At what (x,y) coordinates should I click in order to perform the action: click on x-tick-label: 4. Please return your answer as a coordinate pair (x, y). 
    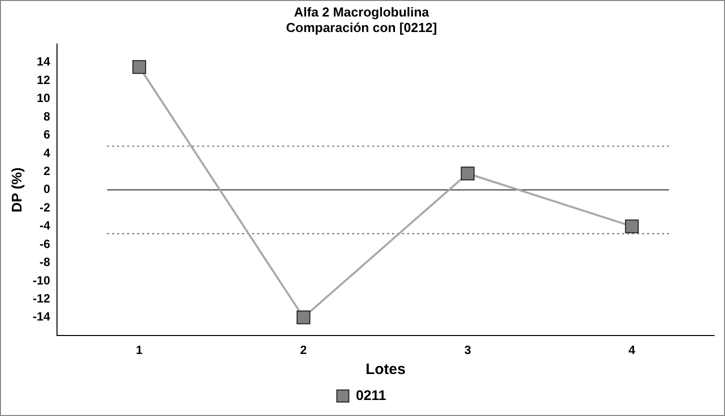
    Looking at the image, I should click on (632, 350).